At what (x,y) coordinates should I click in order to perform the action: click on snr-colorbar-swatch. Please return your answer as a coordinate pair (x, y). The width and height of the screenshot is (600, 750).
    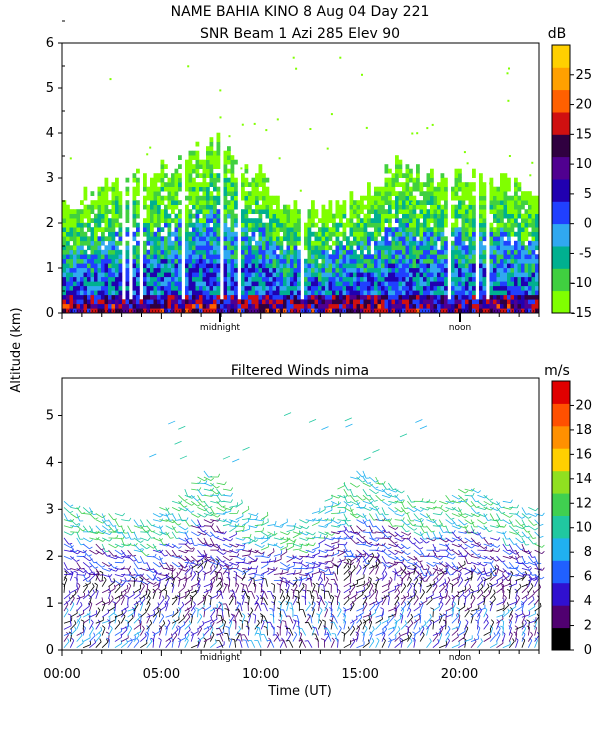
    Looking at the image, I should click on (561, 280).